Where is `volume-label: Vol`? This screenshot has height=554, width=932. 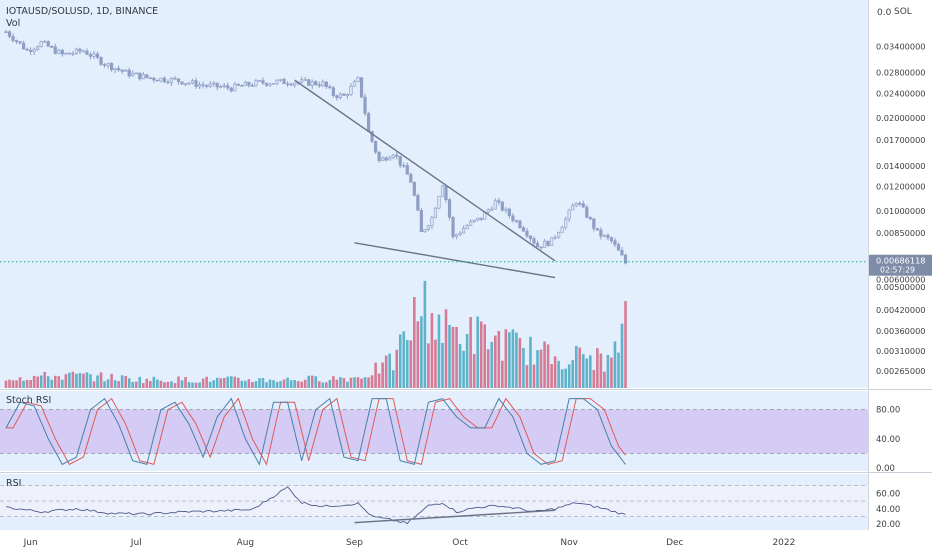 volume-label: Vol is located at coordinates (13, 23).